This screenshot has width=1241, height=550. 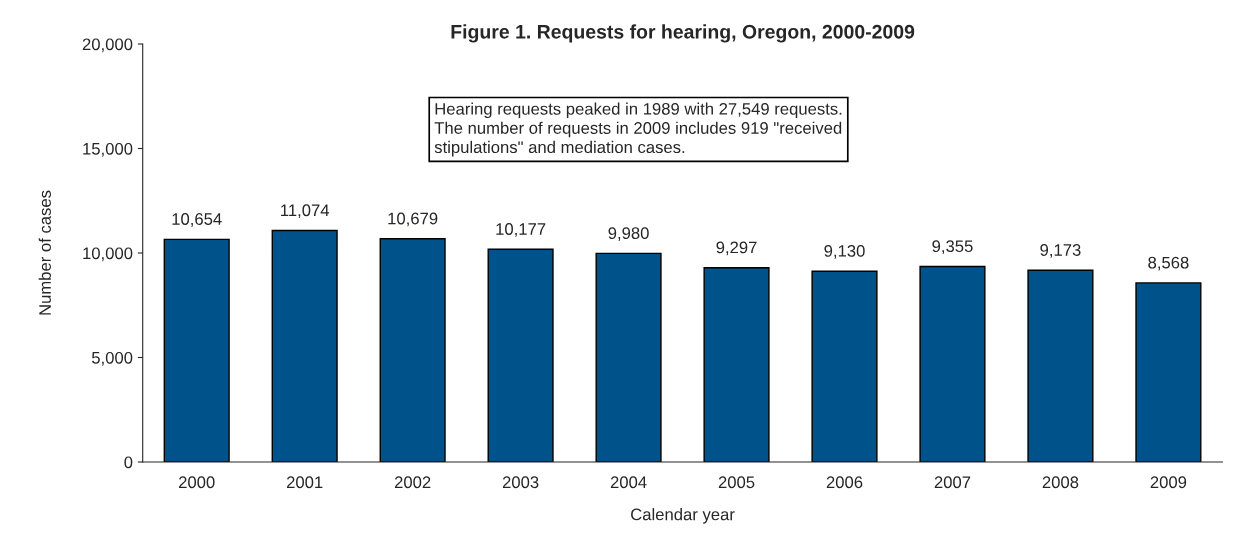 What do you see at coordinates (736, 482) in the screenshot?
I see `x-tick-label: 2005` at bounding box center [736, 482].